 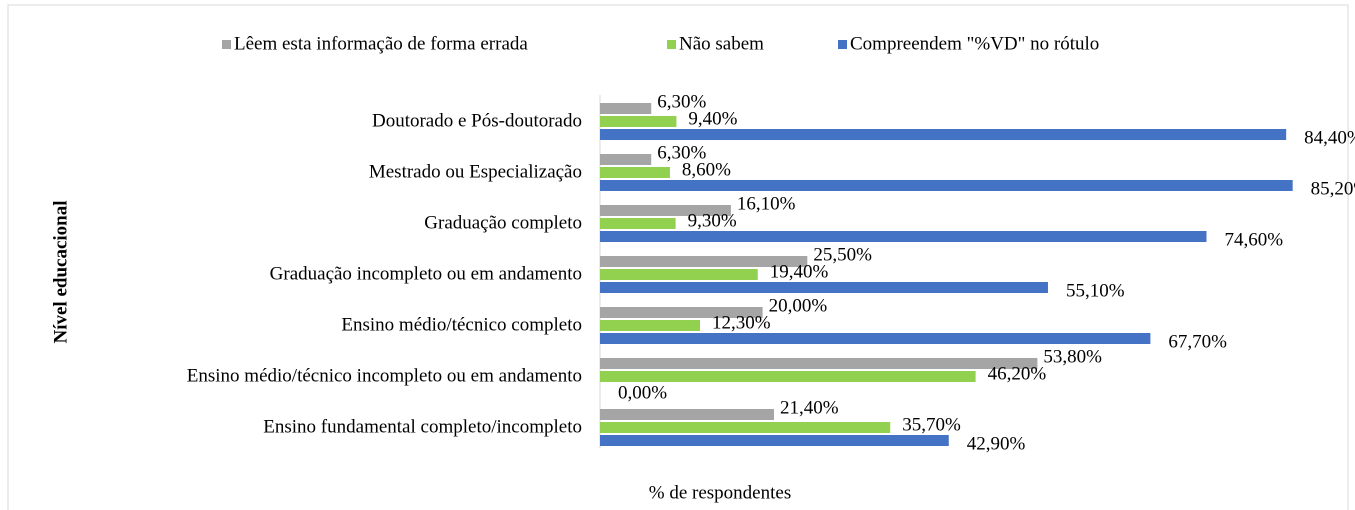 I want to click on value-label: 42,90%, so click(x=996, y=443).